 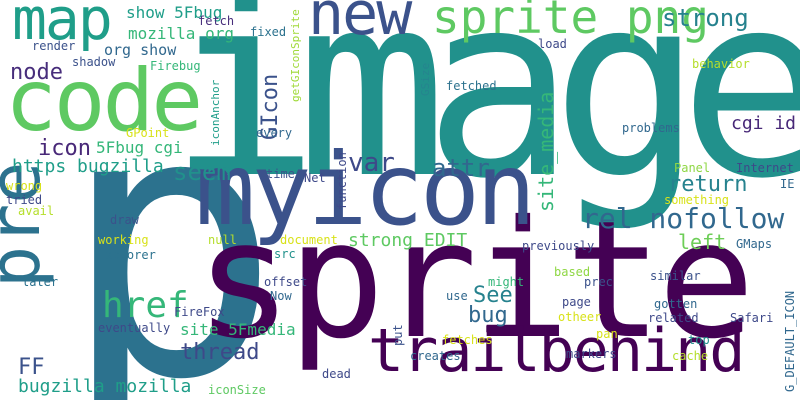 What do you see at coordinates (123, 240) in the screenshot?
I see `word-working: working` at bounding box center [123, 240].